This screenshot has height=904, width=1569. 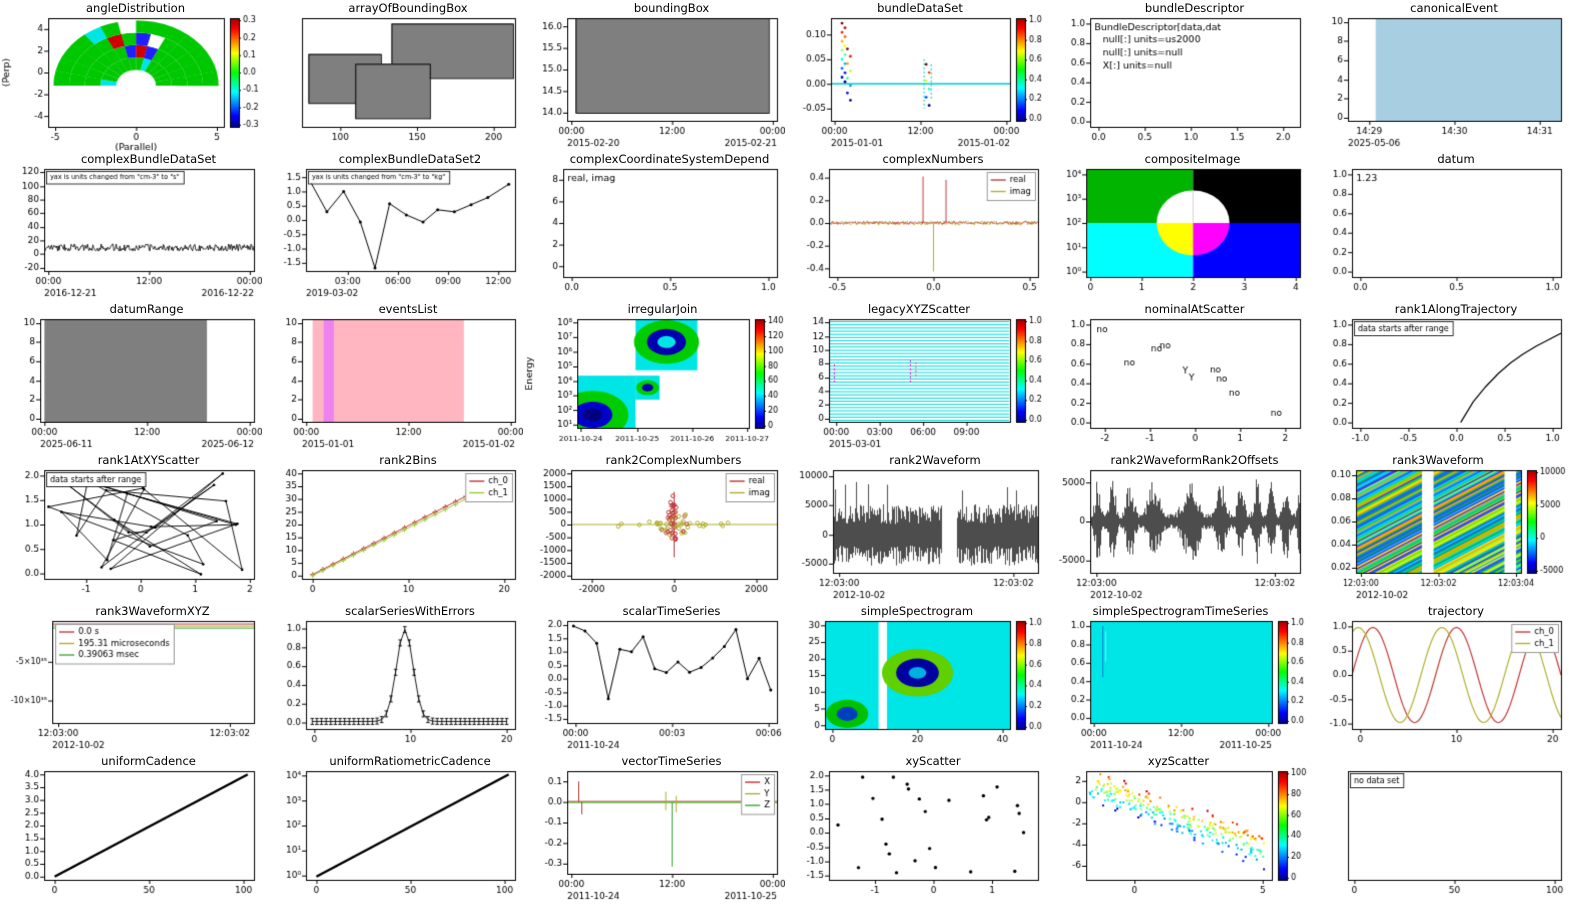 I want to click on plot-canvas-canonicalEvent, so click(x=1438, y=75).